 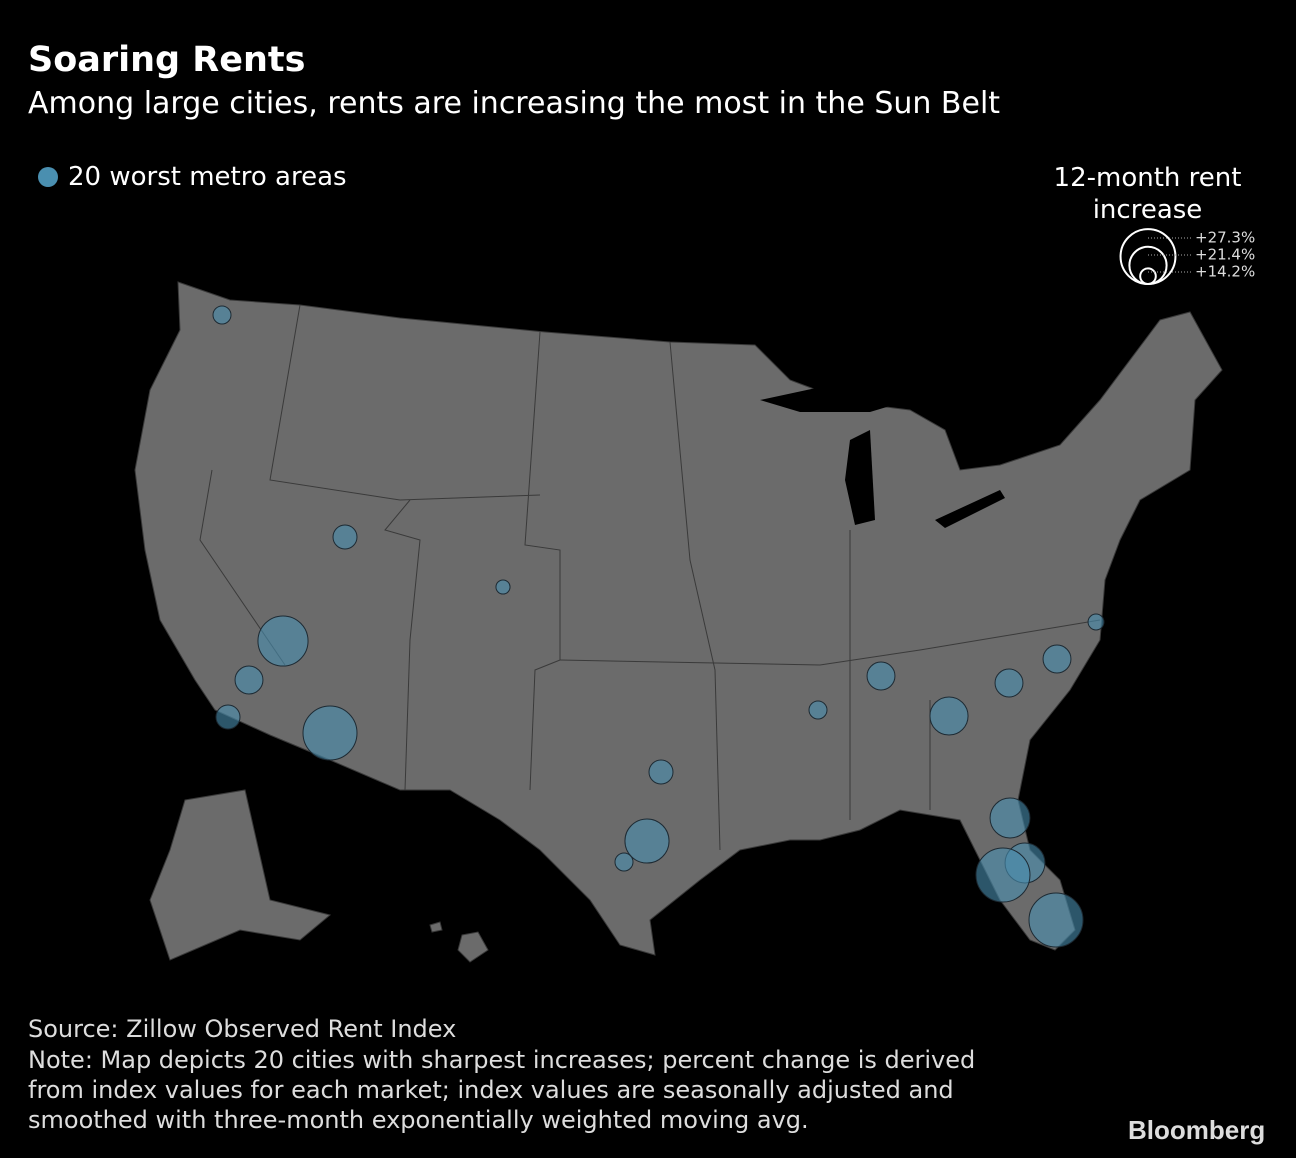 I want to click on lake-erie, so click(x=970, y=509).